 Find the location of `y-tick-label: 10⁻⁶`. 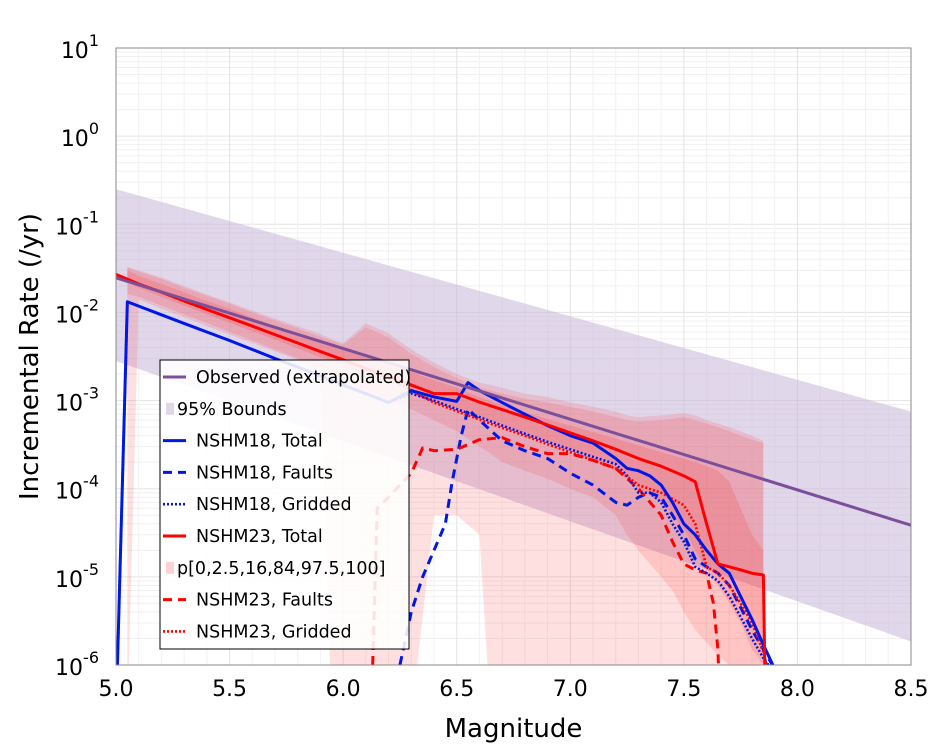

y-tick-label: 10⁻⁶ is located at coordinates (77, 664).